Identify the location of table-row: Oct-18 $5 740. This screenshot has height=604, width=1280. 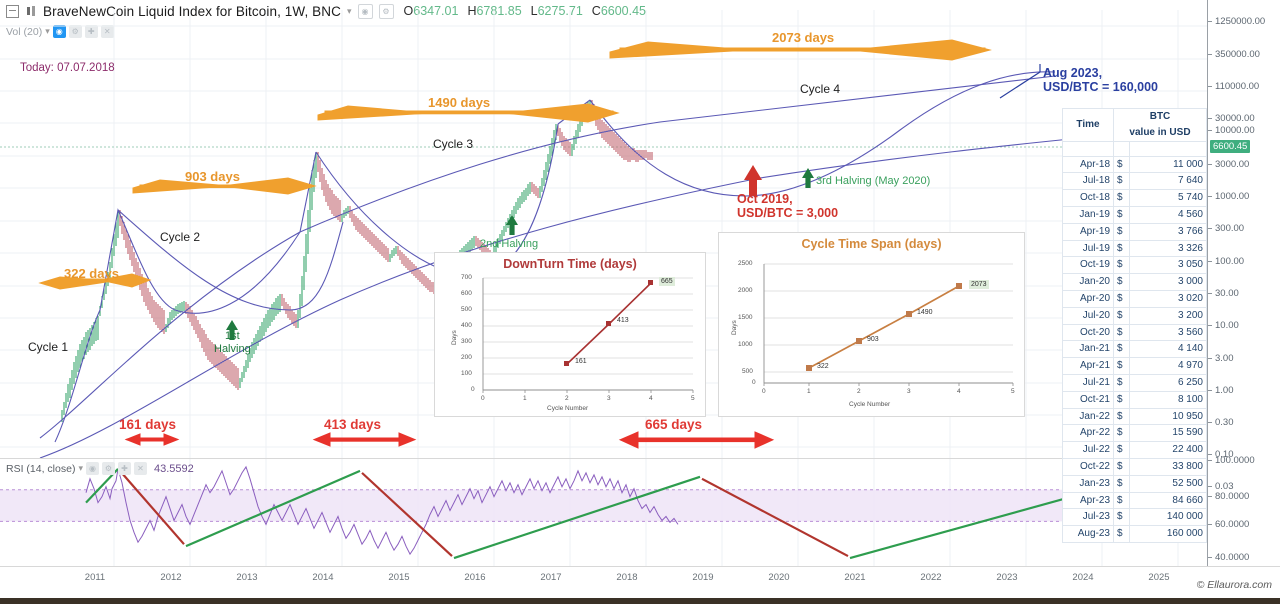
(1134, 198).